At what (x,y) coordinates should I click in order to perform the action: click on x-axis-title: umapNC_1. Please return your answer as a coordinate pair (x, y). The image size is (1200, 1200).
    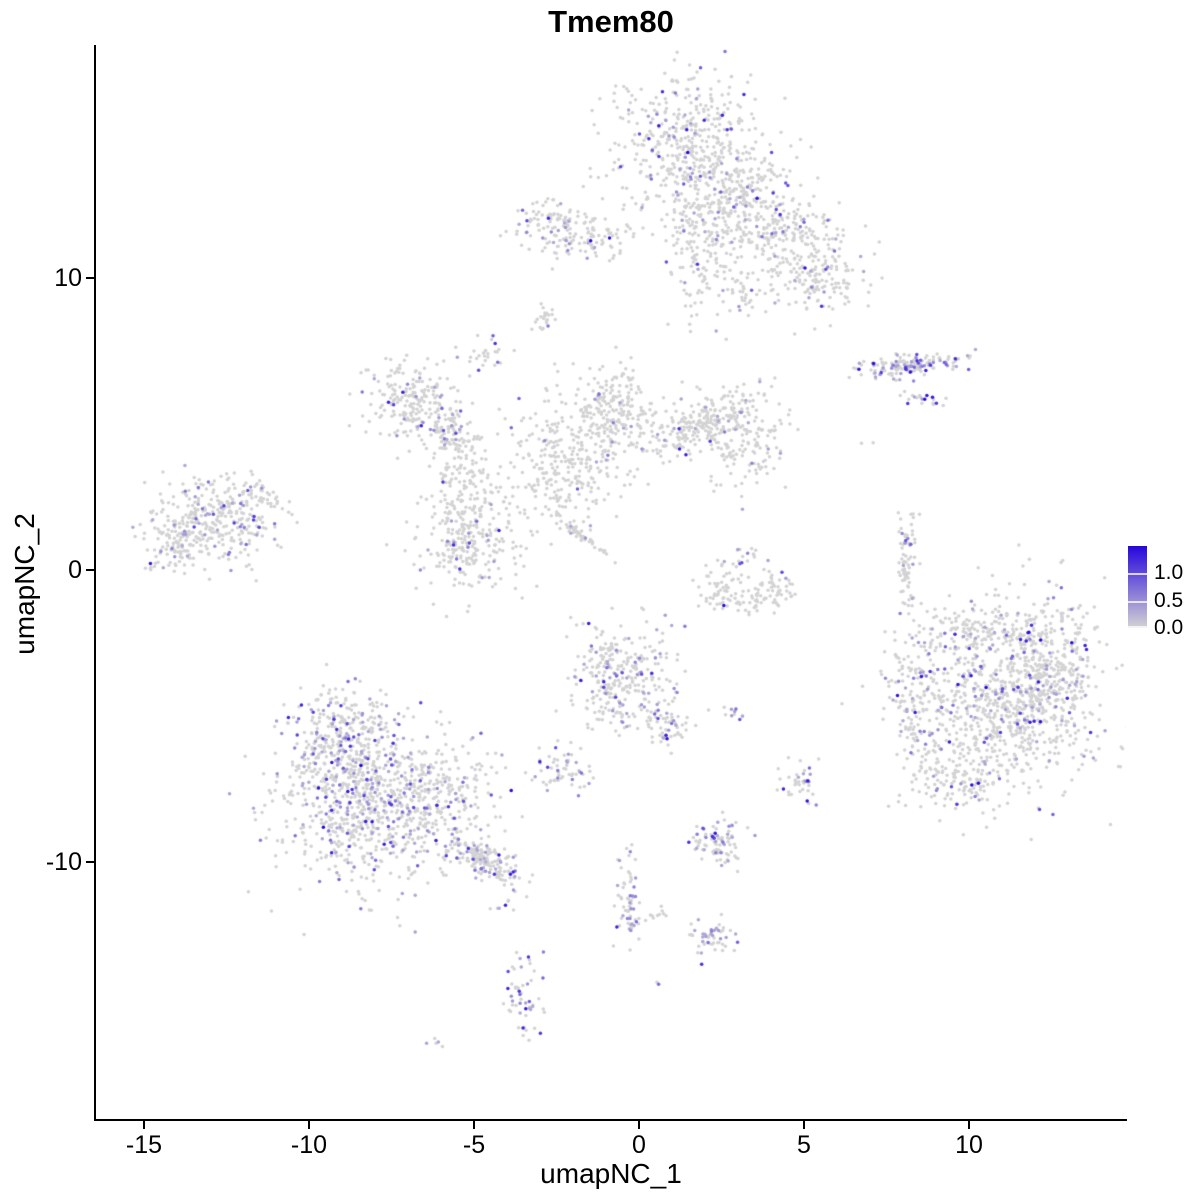
    Looking at the image, I should click on (611, 1173).